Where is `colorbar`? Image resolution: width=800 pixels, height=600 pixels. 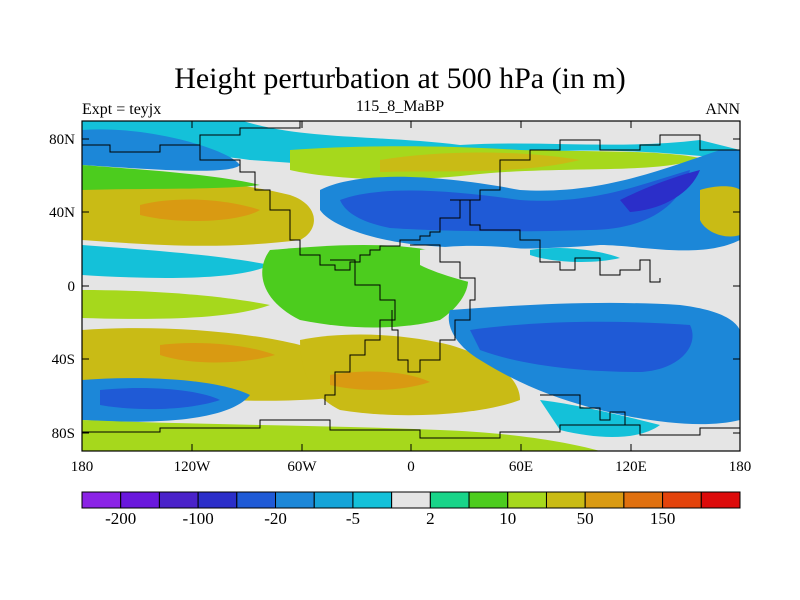 colorbar is located at coordinates (411, 500).